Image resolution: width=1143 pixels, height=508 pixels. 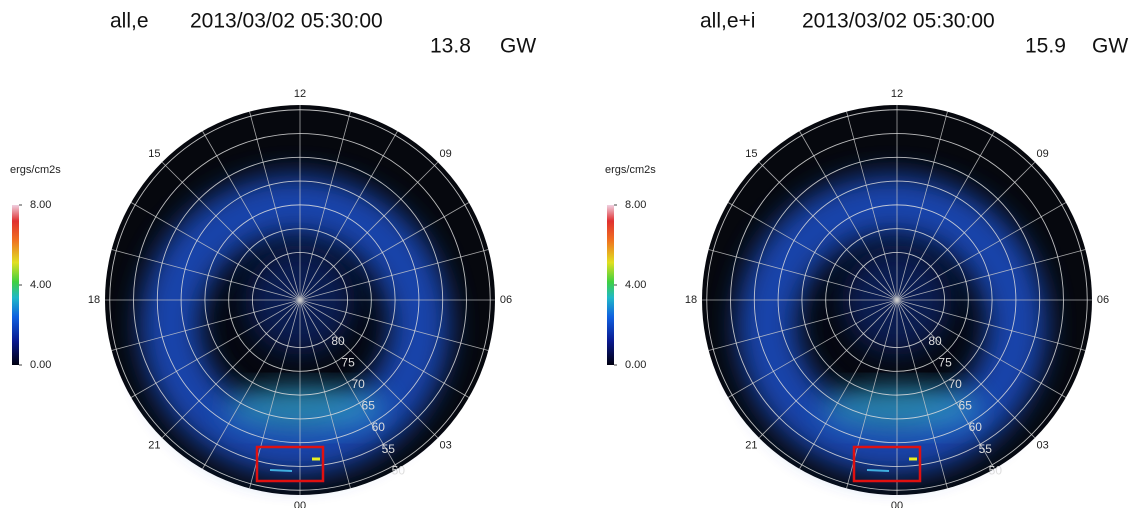 What do you see at coordinates (129, 21) in the screenshot?
I see `panel-title: all,e` at bounding box center [129, 21].